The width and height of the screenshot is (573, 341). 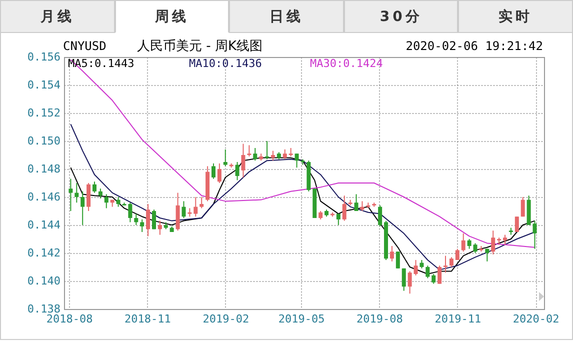 What do you see at coordinates (401, 16) in the screenshot?
I see `text: 30分` at bounding box center [401, 16].